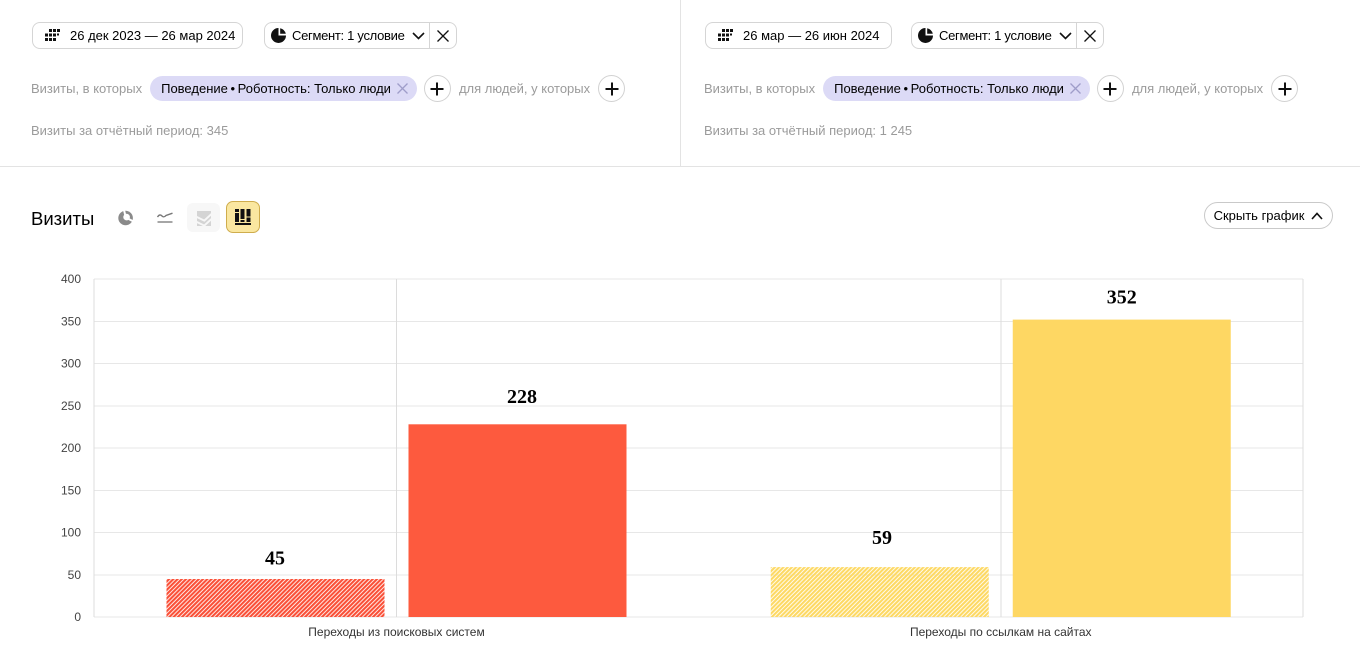  I want to click on svg-text: 50, so click(75, 575).